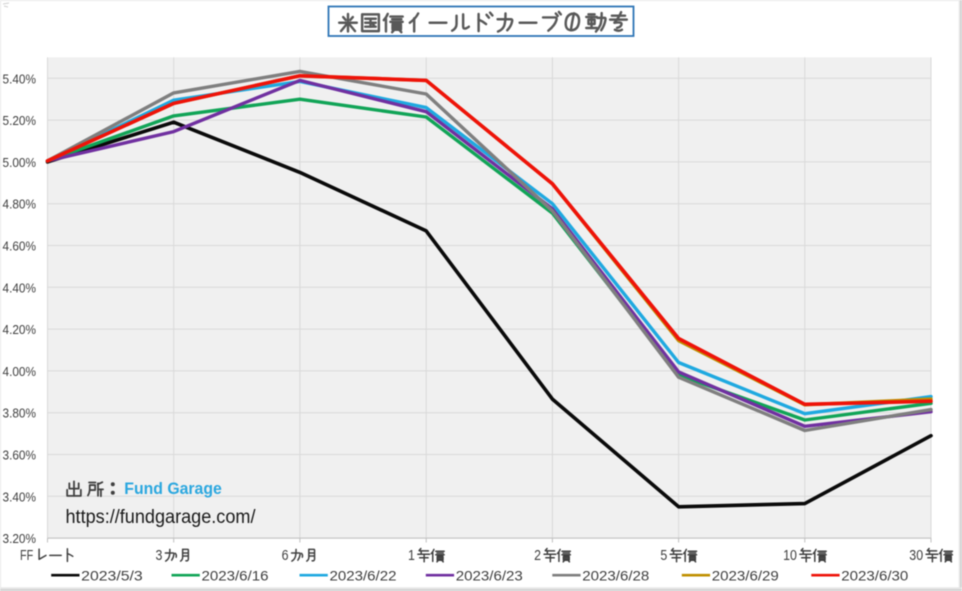 The width and height of the screenshot is (962, 591). Describe the element at coordinates (20, 538) in the screenshot. I see `svg-text: 3.20%` at that location.